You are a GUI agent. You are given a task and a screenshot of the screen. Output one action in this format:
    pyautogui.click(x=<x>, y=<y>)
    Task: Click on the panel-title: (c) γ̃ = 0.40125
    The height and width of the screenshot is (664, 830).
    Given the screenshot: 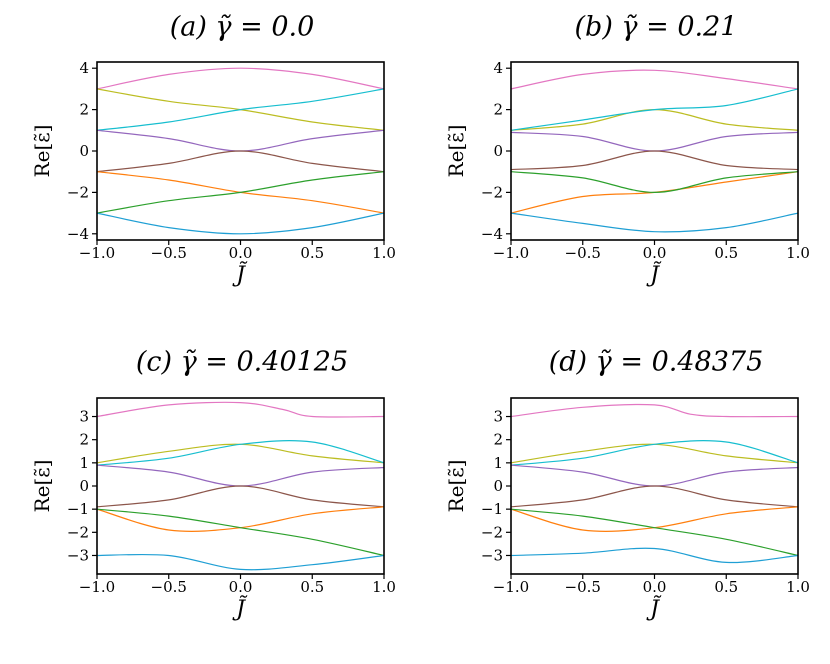 What is the action you would take?
    pyautogui.click(x=242, y=362)
    